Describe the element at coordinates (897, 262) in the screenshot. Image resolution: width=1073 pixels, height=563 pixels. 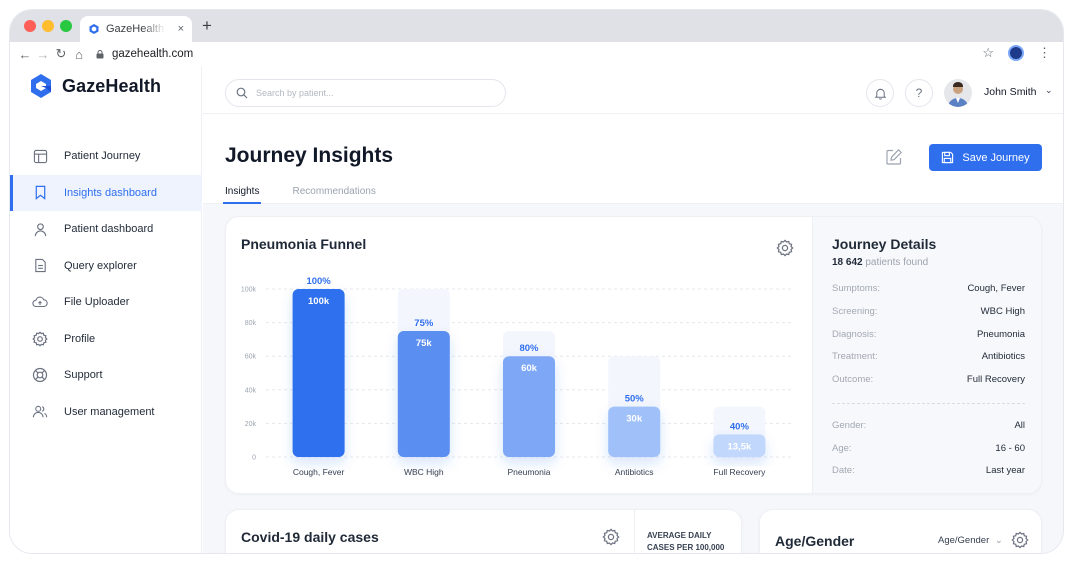
I see `patient-count-suffix: patients found` at that location.